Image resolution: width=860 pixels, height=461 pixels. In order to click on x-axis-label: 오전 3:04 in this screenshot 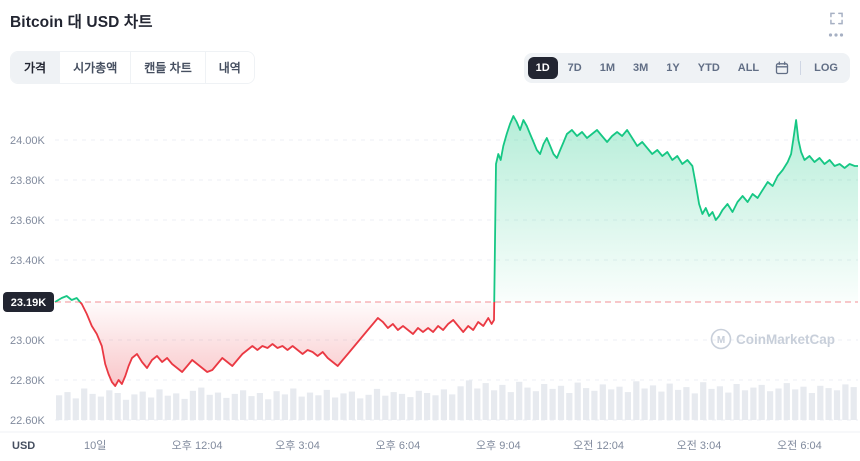, I will do `click(699, 445)`.